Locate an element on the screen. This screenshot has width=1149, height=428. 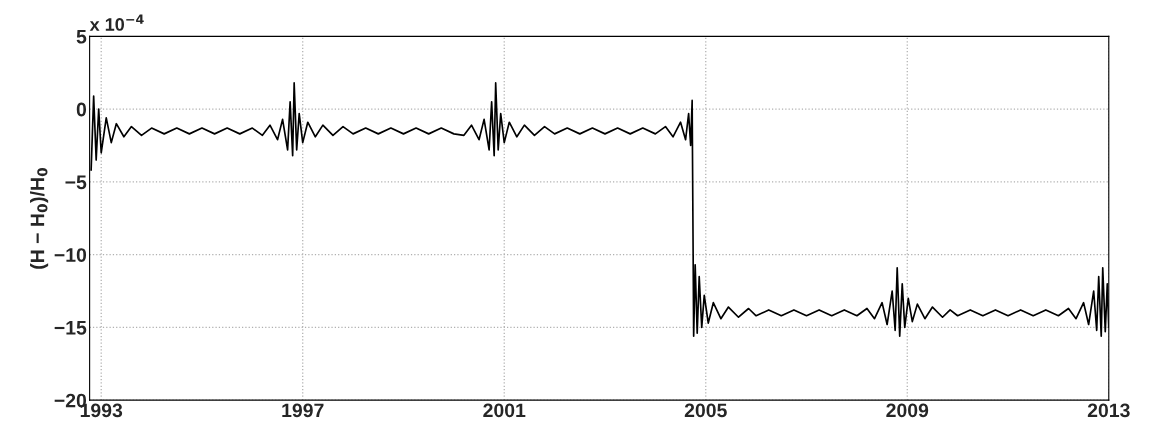
text: x 10$^{−4}$ is located at coordinates (116, 22).